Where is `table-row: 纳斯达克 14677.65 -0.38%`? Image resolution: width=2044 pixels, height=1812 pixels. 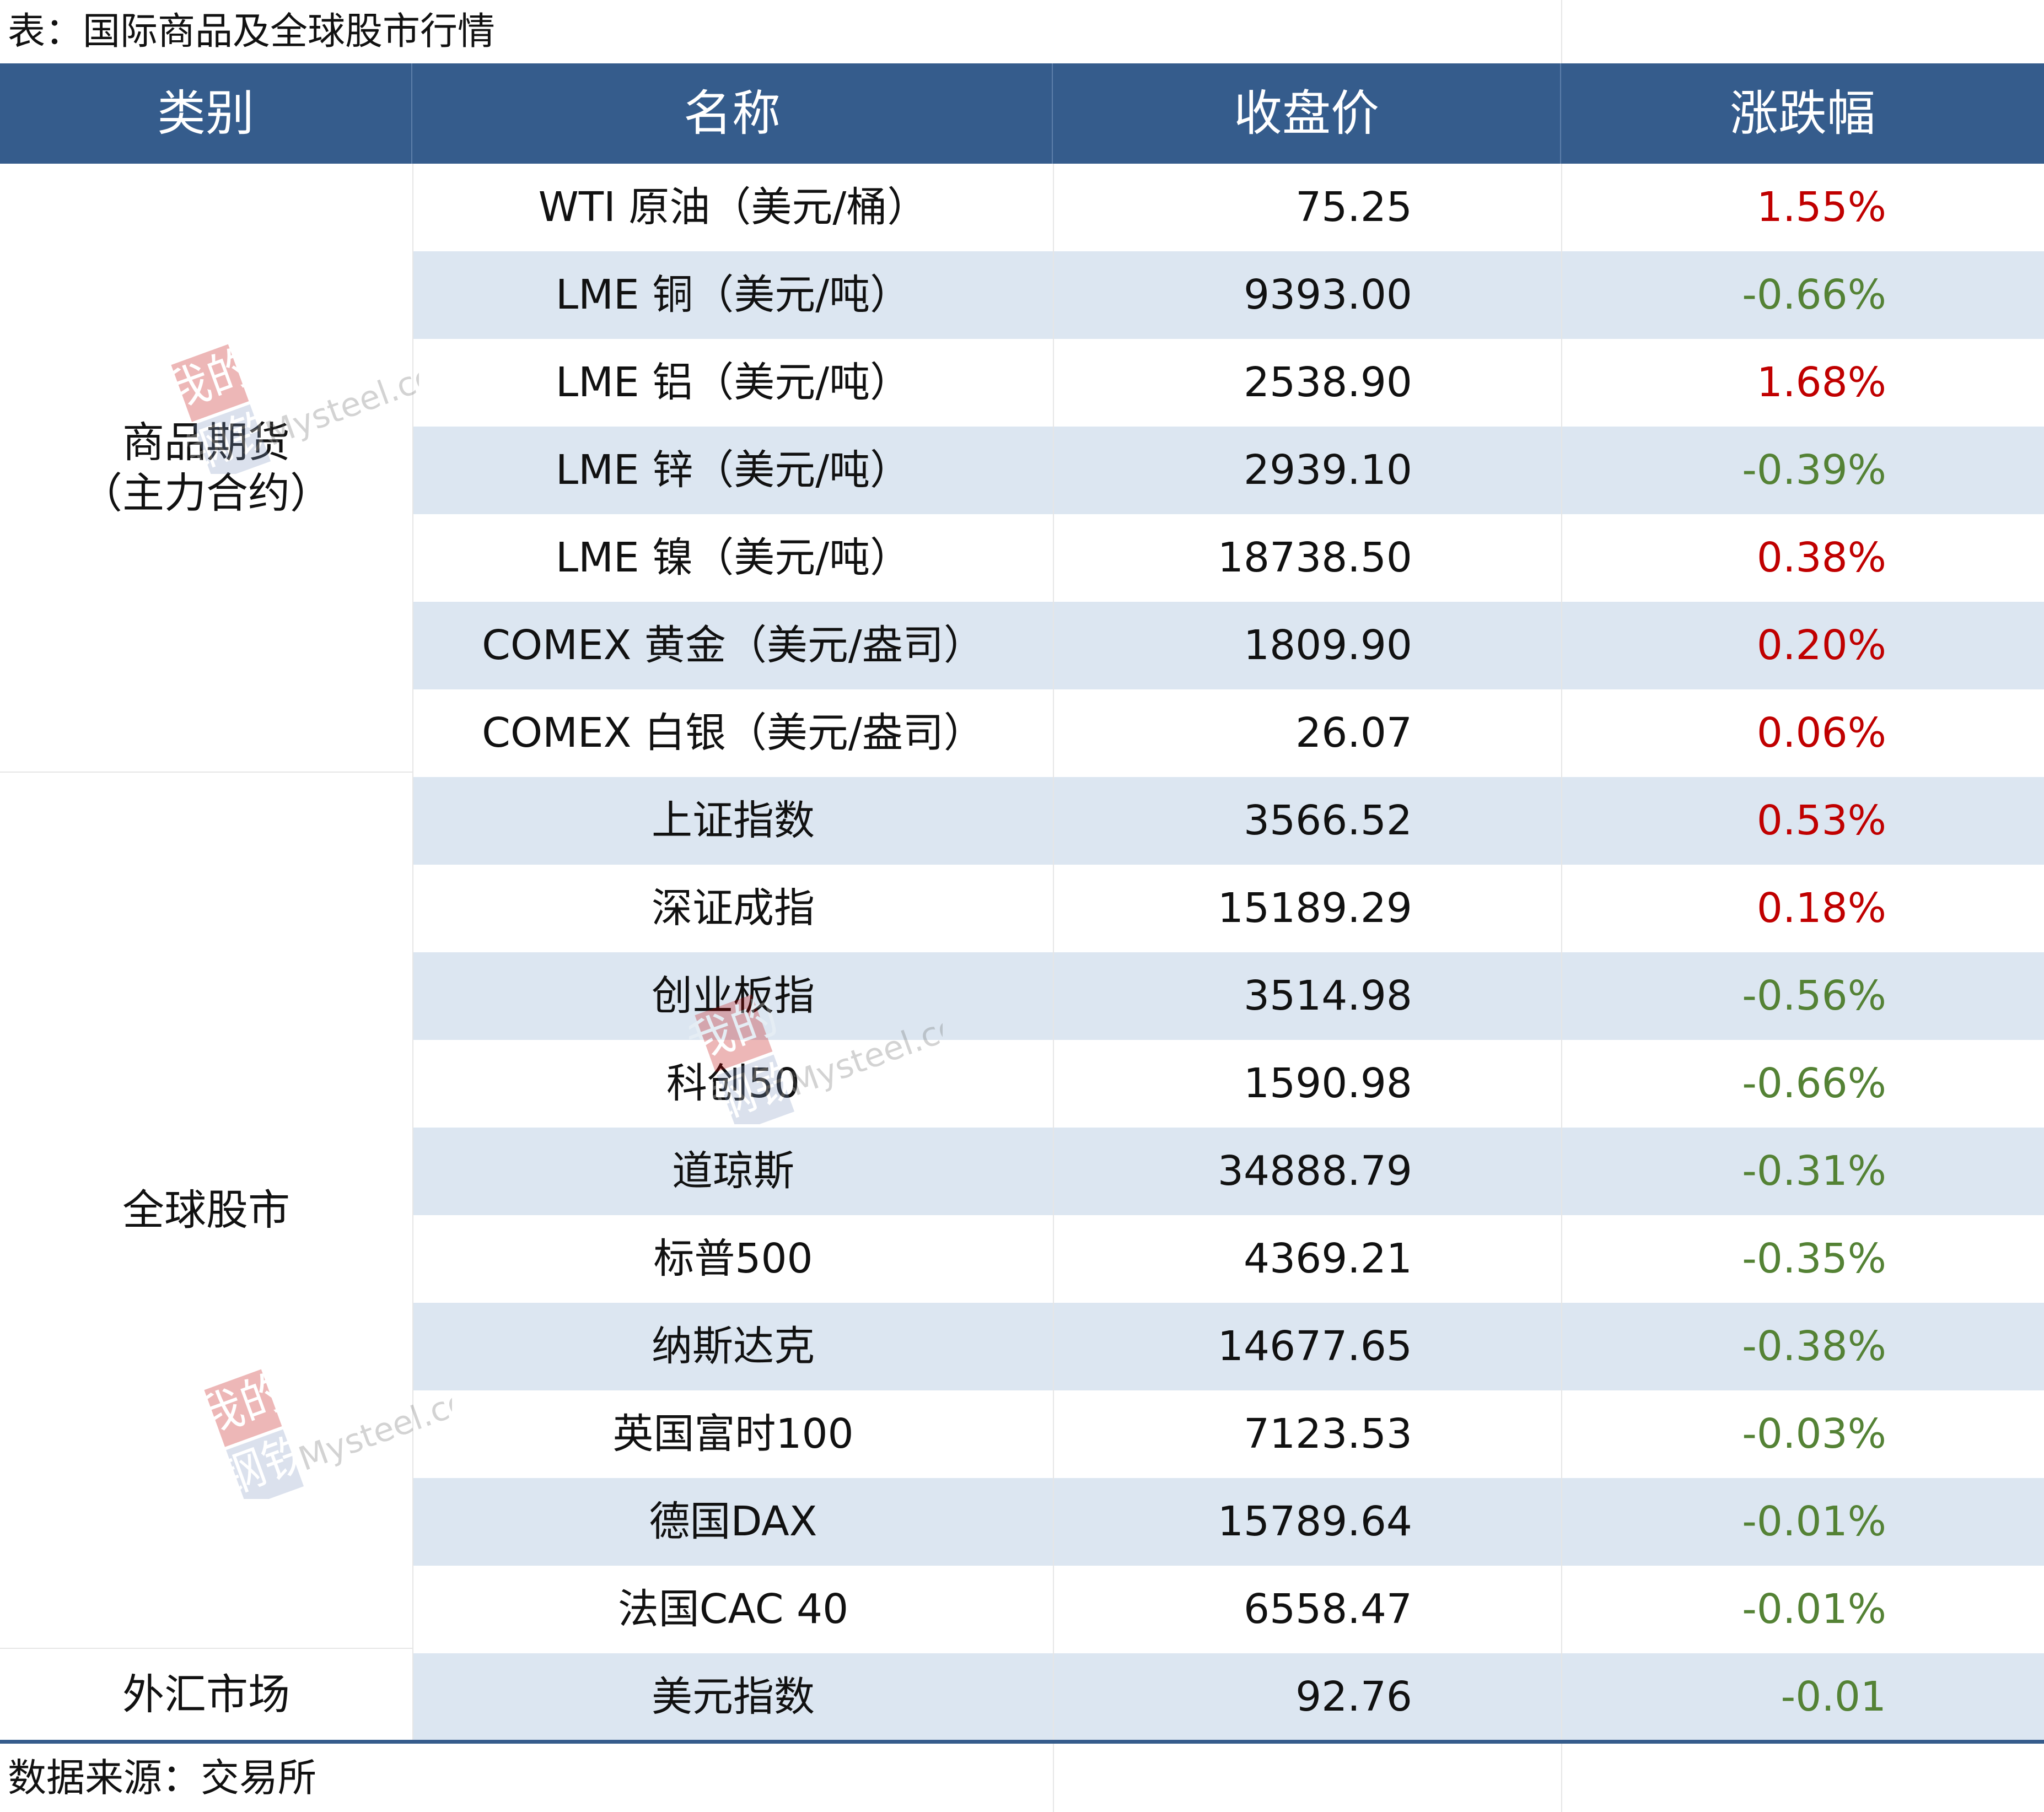 table-row: 纳斯达克 14677.65 -0.38% is located at coordinates (1022, 1347).